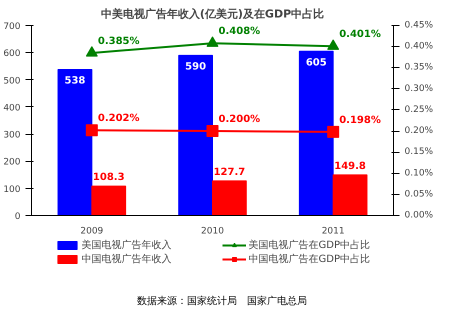 Image resolution: width=462 pixels, height=329 pixels. What do you see at coordinates (12, 163) in the screenshot?
I see `y-tick-label: 200` at bounding box center [12, 163].